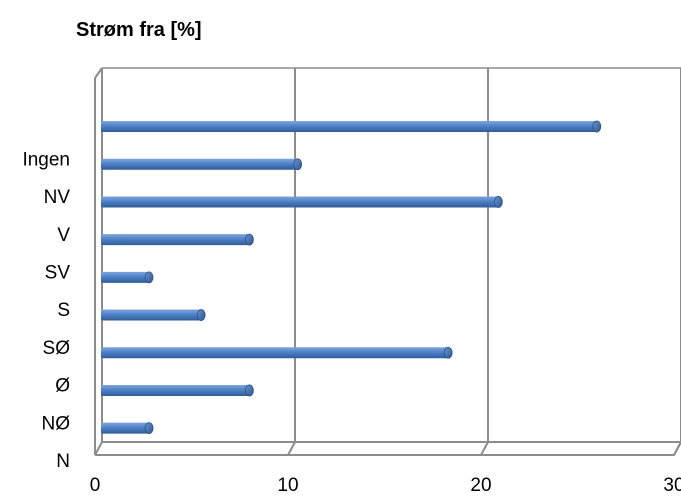 The width and height of the screenshot is (681, 496). Describe the element at coordinates (58, 273) in the screenshot. I see `category-label: SV` at that location.